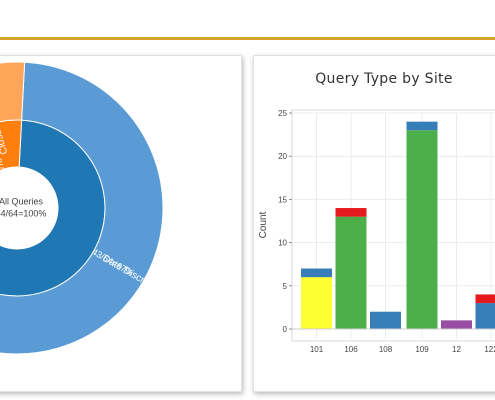  What do you see at coordinates (263, 224) in the screenshot?
I see `y-axis-label: Count` at bounding box center [263, 224].